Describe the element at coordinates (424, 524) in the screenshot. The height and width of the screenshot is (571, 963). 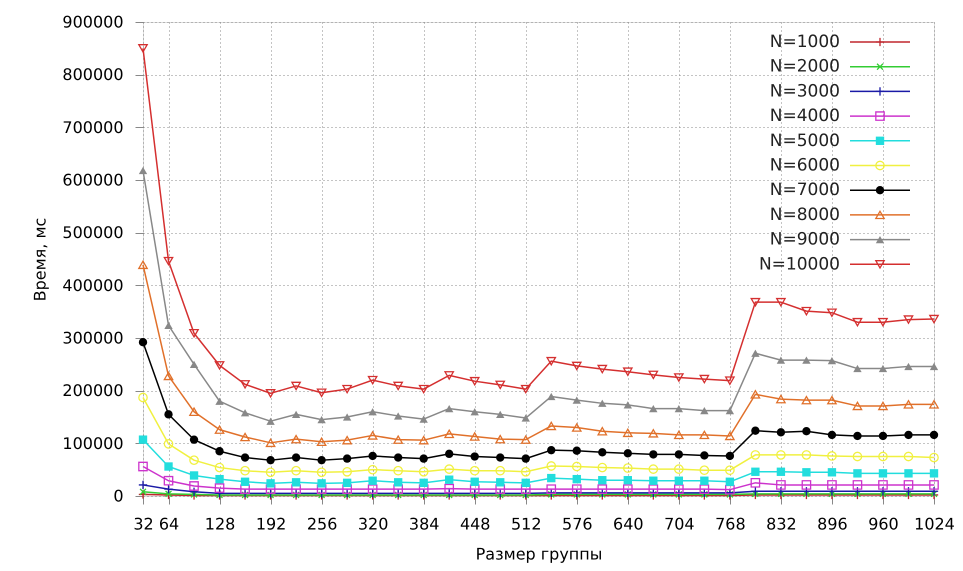
I see `x-tick-label: 384` at that location.